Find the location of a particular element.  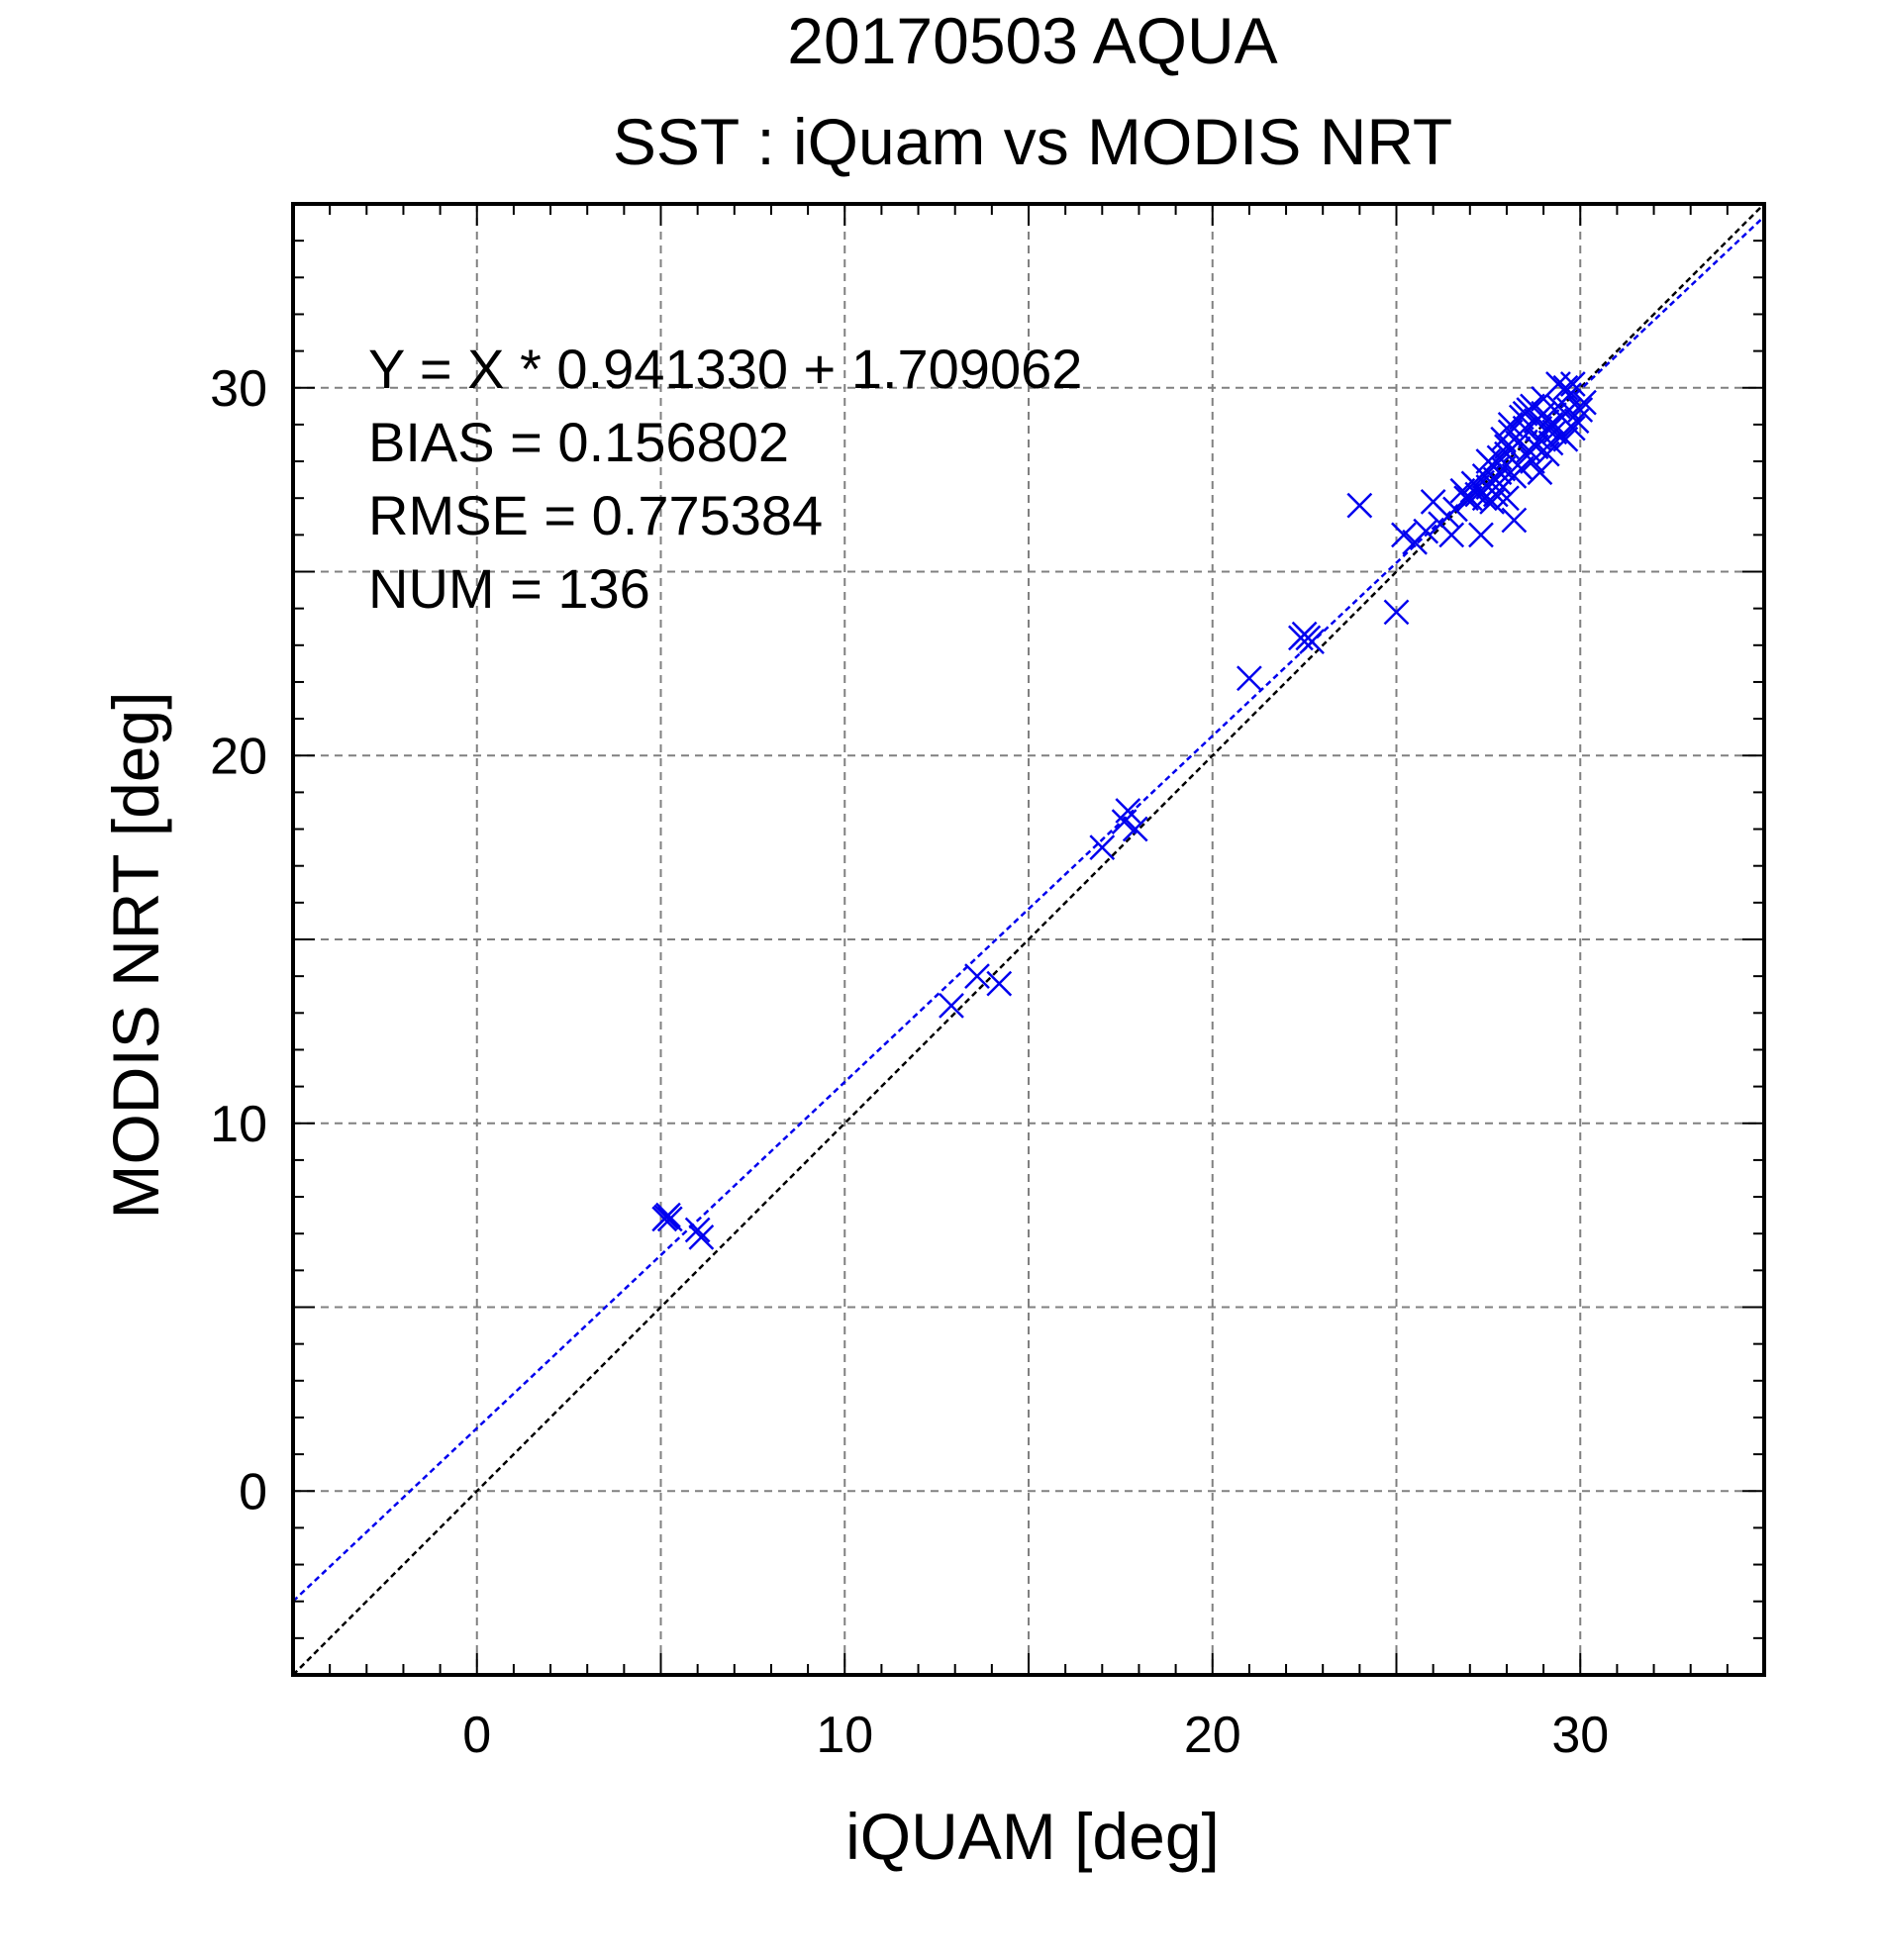

chart-title: 20170503 AQUA is located at coordinates (1032, 40).